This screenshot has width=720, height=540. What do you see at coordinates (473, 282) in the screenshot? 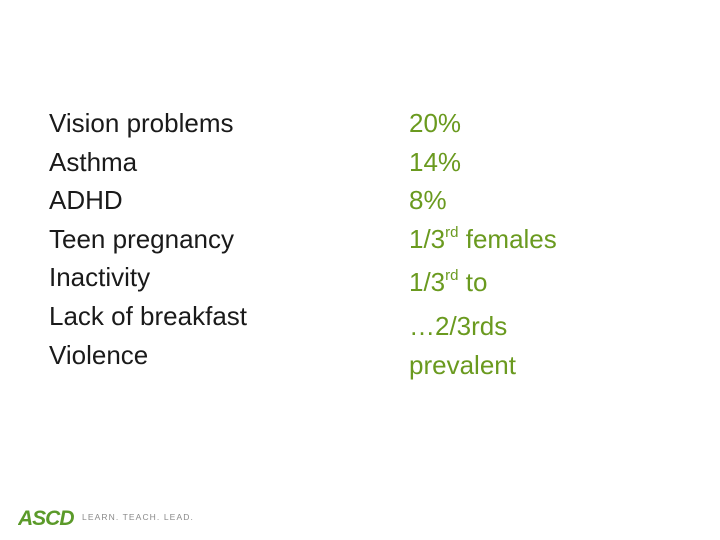
I see `prevalence-qualifier: to` at bounding box center [473, 282].